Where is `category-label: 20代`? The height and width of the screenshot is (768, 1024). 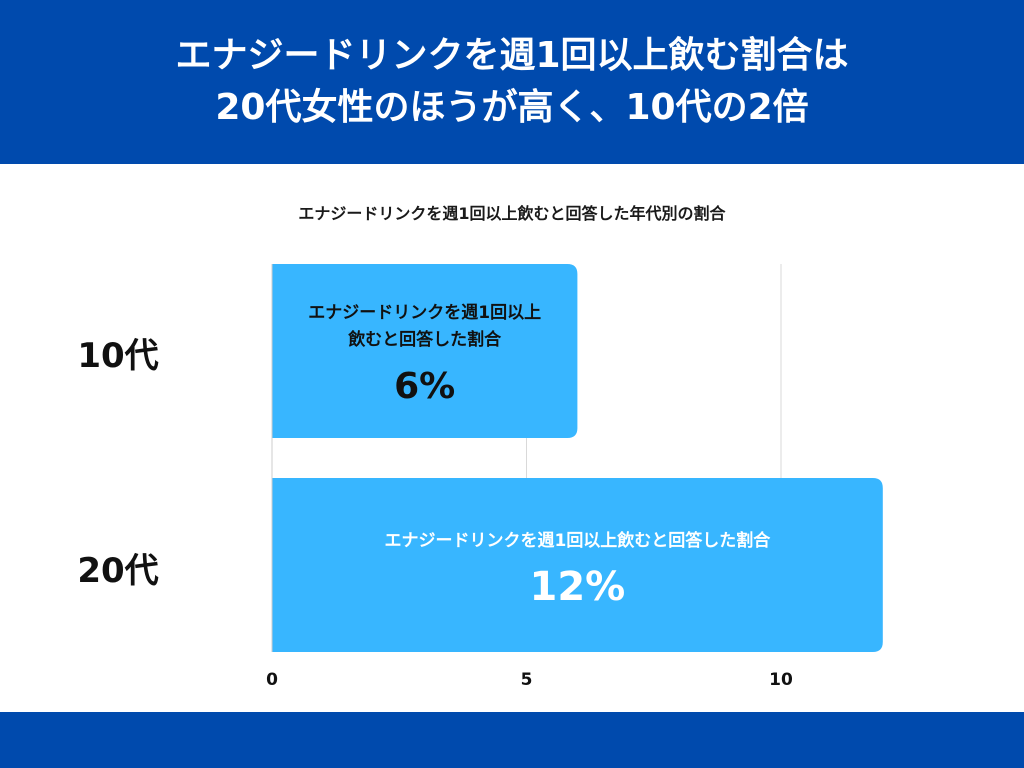 category-label: 20代 is located at coordinates (117, 571).